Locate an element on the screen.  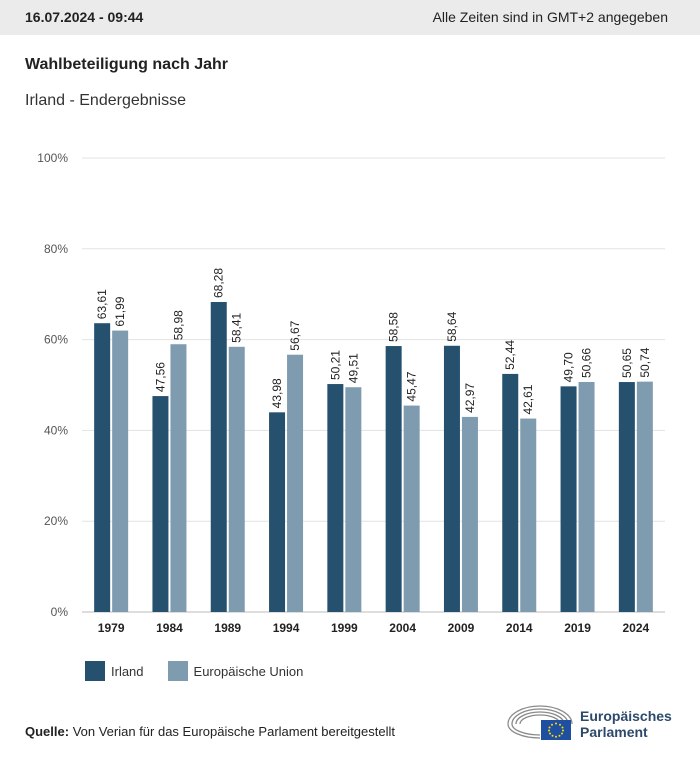
source-prefix: Quelle: is located at coordinates (47, 731).